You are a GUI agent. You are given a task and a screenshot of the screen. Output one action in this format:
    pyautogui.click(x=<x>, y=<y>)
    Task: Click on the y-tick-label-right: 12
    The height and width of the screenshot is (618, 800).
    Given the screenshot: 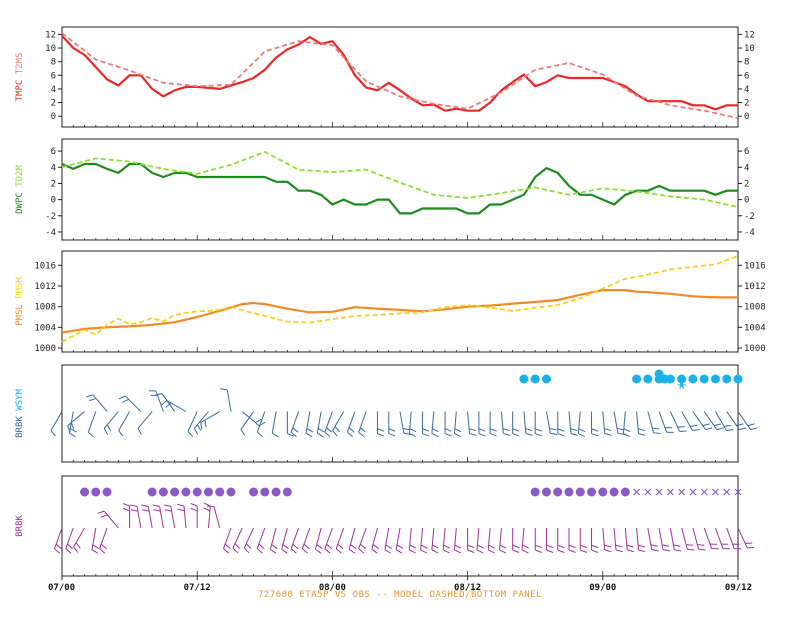 What is the action you would take?
    pyautogui.click(x=749, y=35)
    